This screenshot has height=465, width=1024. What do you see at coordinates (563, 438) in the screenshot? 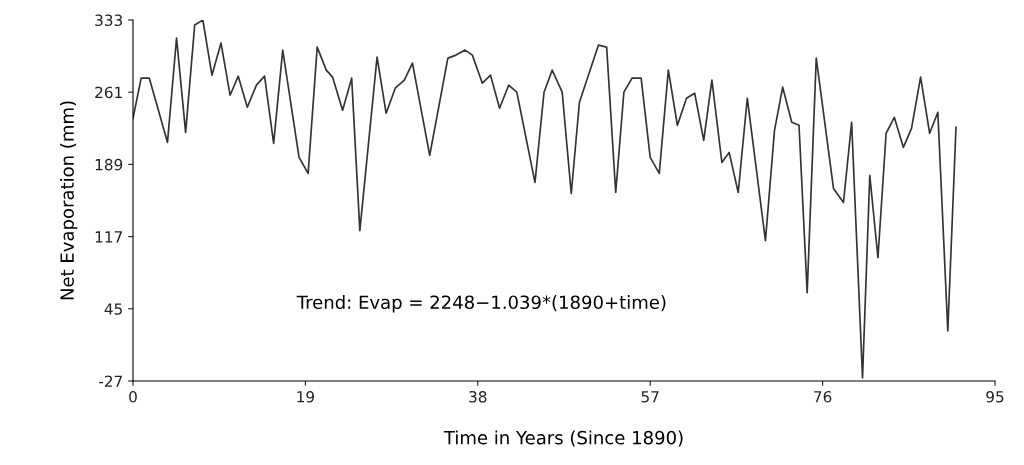
I see `x-axis-title: Time in Years (Since 1890)` at bounding box center [563, 438].